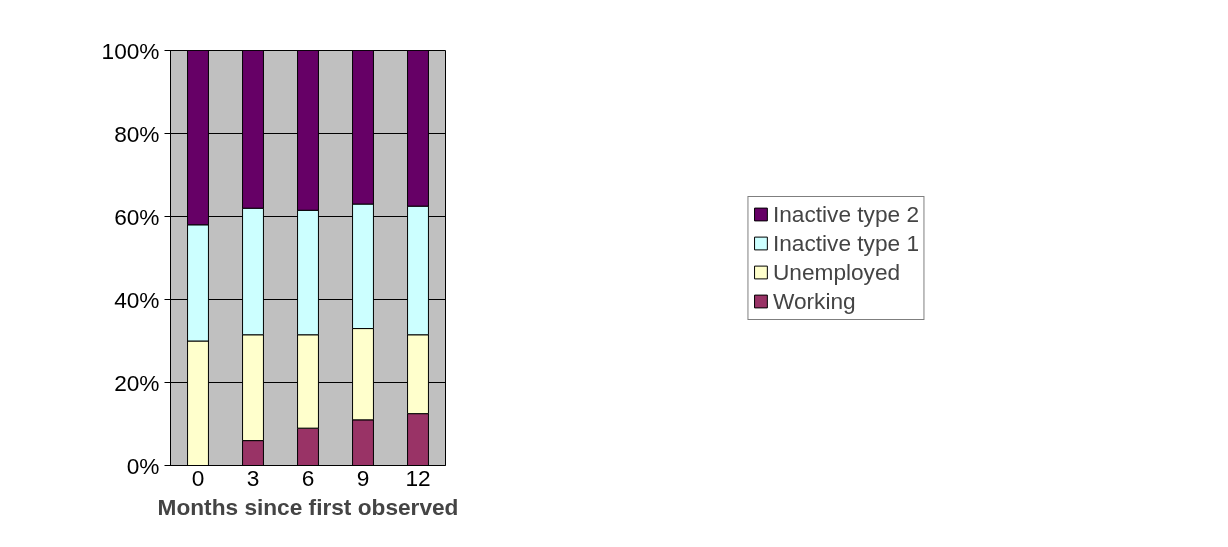 The width and height of the screenshot is (1228, 547). I want to click on x-tick-label: 6, so click(308, 477).